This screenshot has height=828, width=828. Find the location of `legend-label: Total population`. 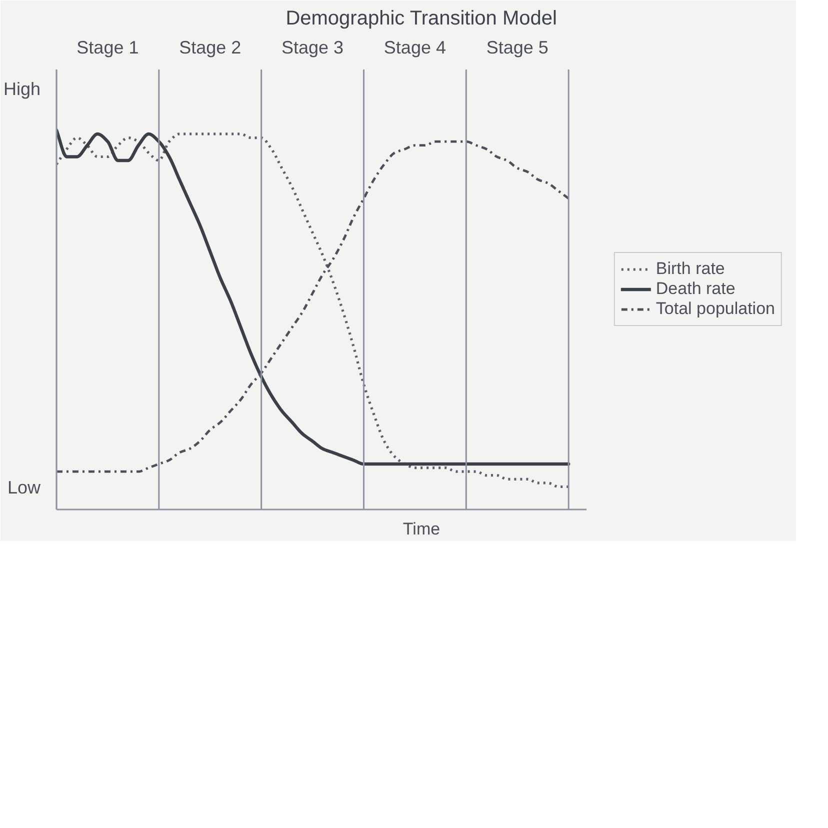

legend-label: Total population is located at coordinates (715, 309).